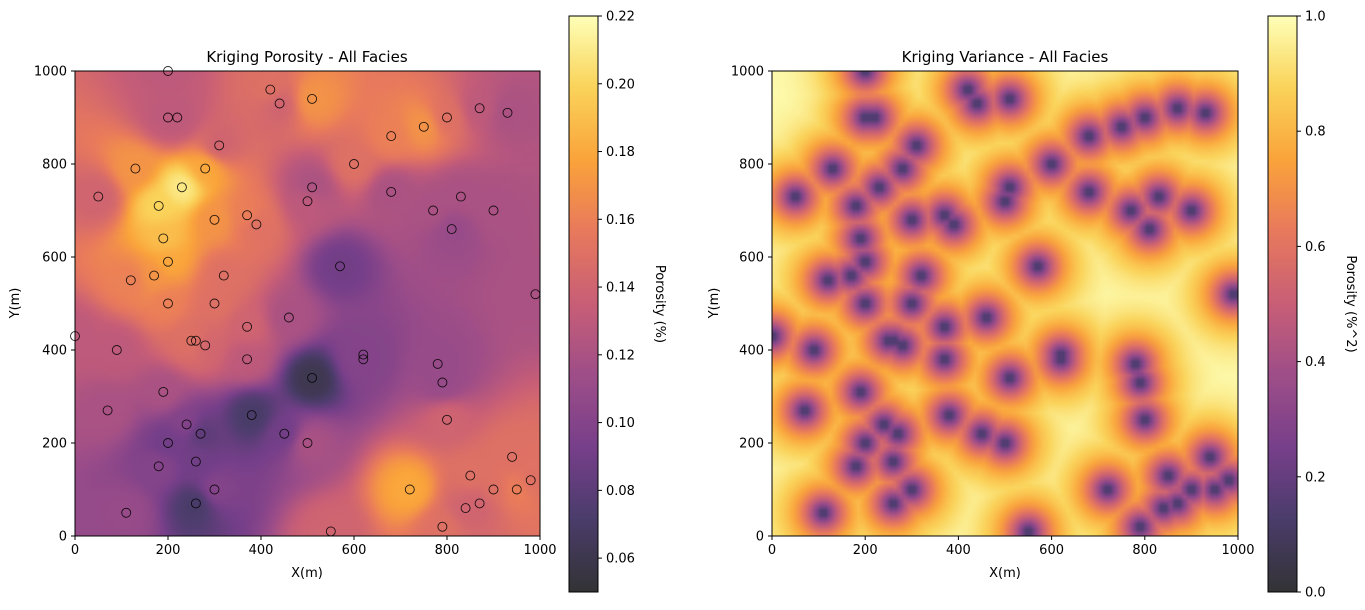 This screenshot has height=610, width=1365. What do you see at coordinates (620, 288) in the screenshot?
I see `colorbar-tick-label: 0.14` at bounding box center [620, 288].